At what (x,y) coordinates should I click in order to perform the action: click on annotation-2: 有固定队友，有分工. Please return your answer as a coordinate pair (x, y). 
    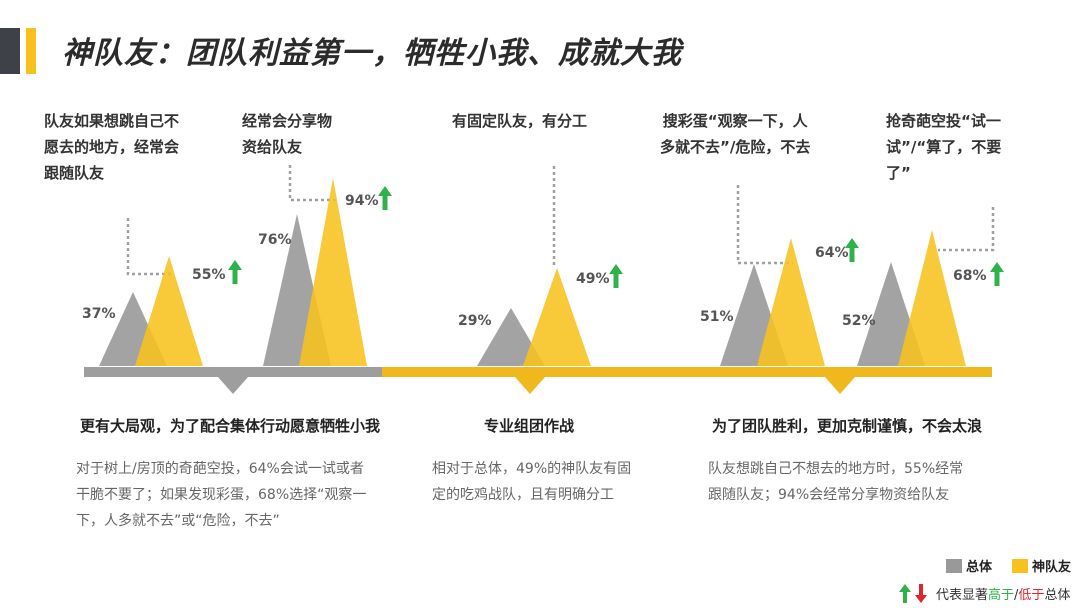
    Looking at the image, I should click on (519, 121).